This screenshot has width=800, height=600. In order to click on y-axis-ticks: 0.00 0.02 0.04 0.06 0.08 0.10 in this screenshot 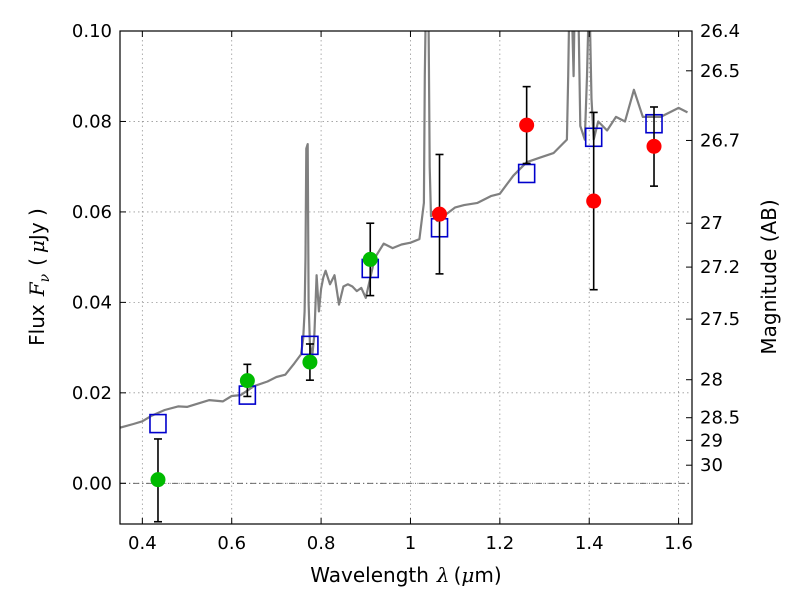, I will do `click(99, 257)`.